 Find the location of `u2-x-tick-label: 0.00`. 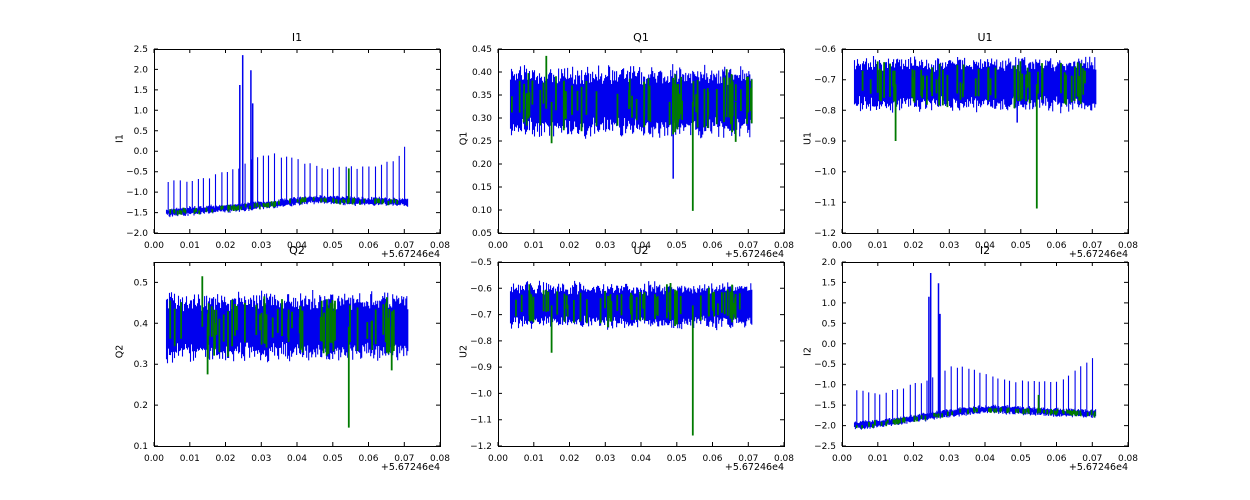

u2-x-tick-label: 0.00 is located at coordinates (498, 459).